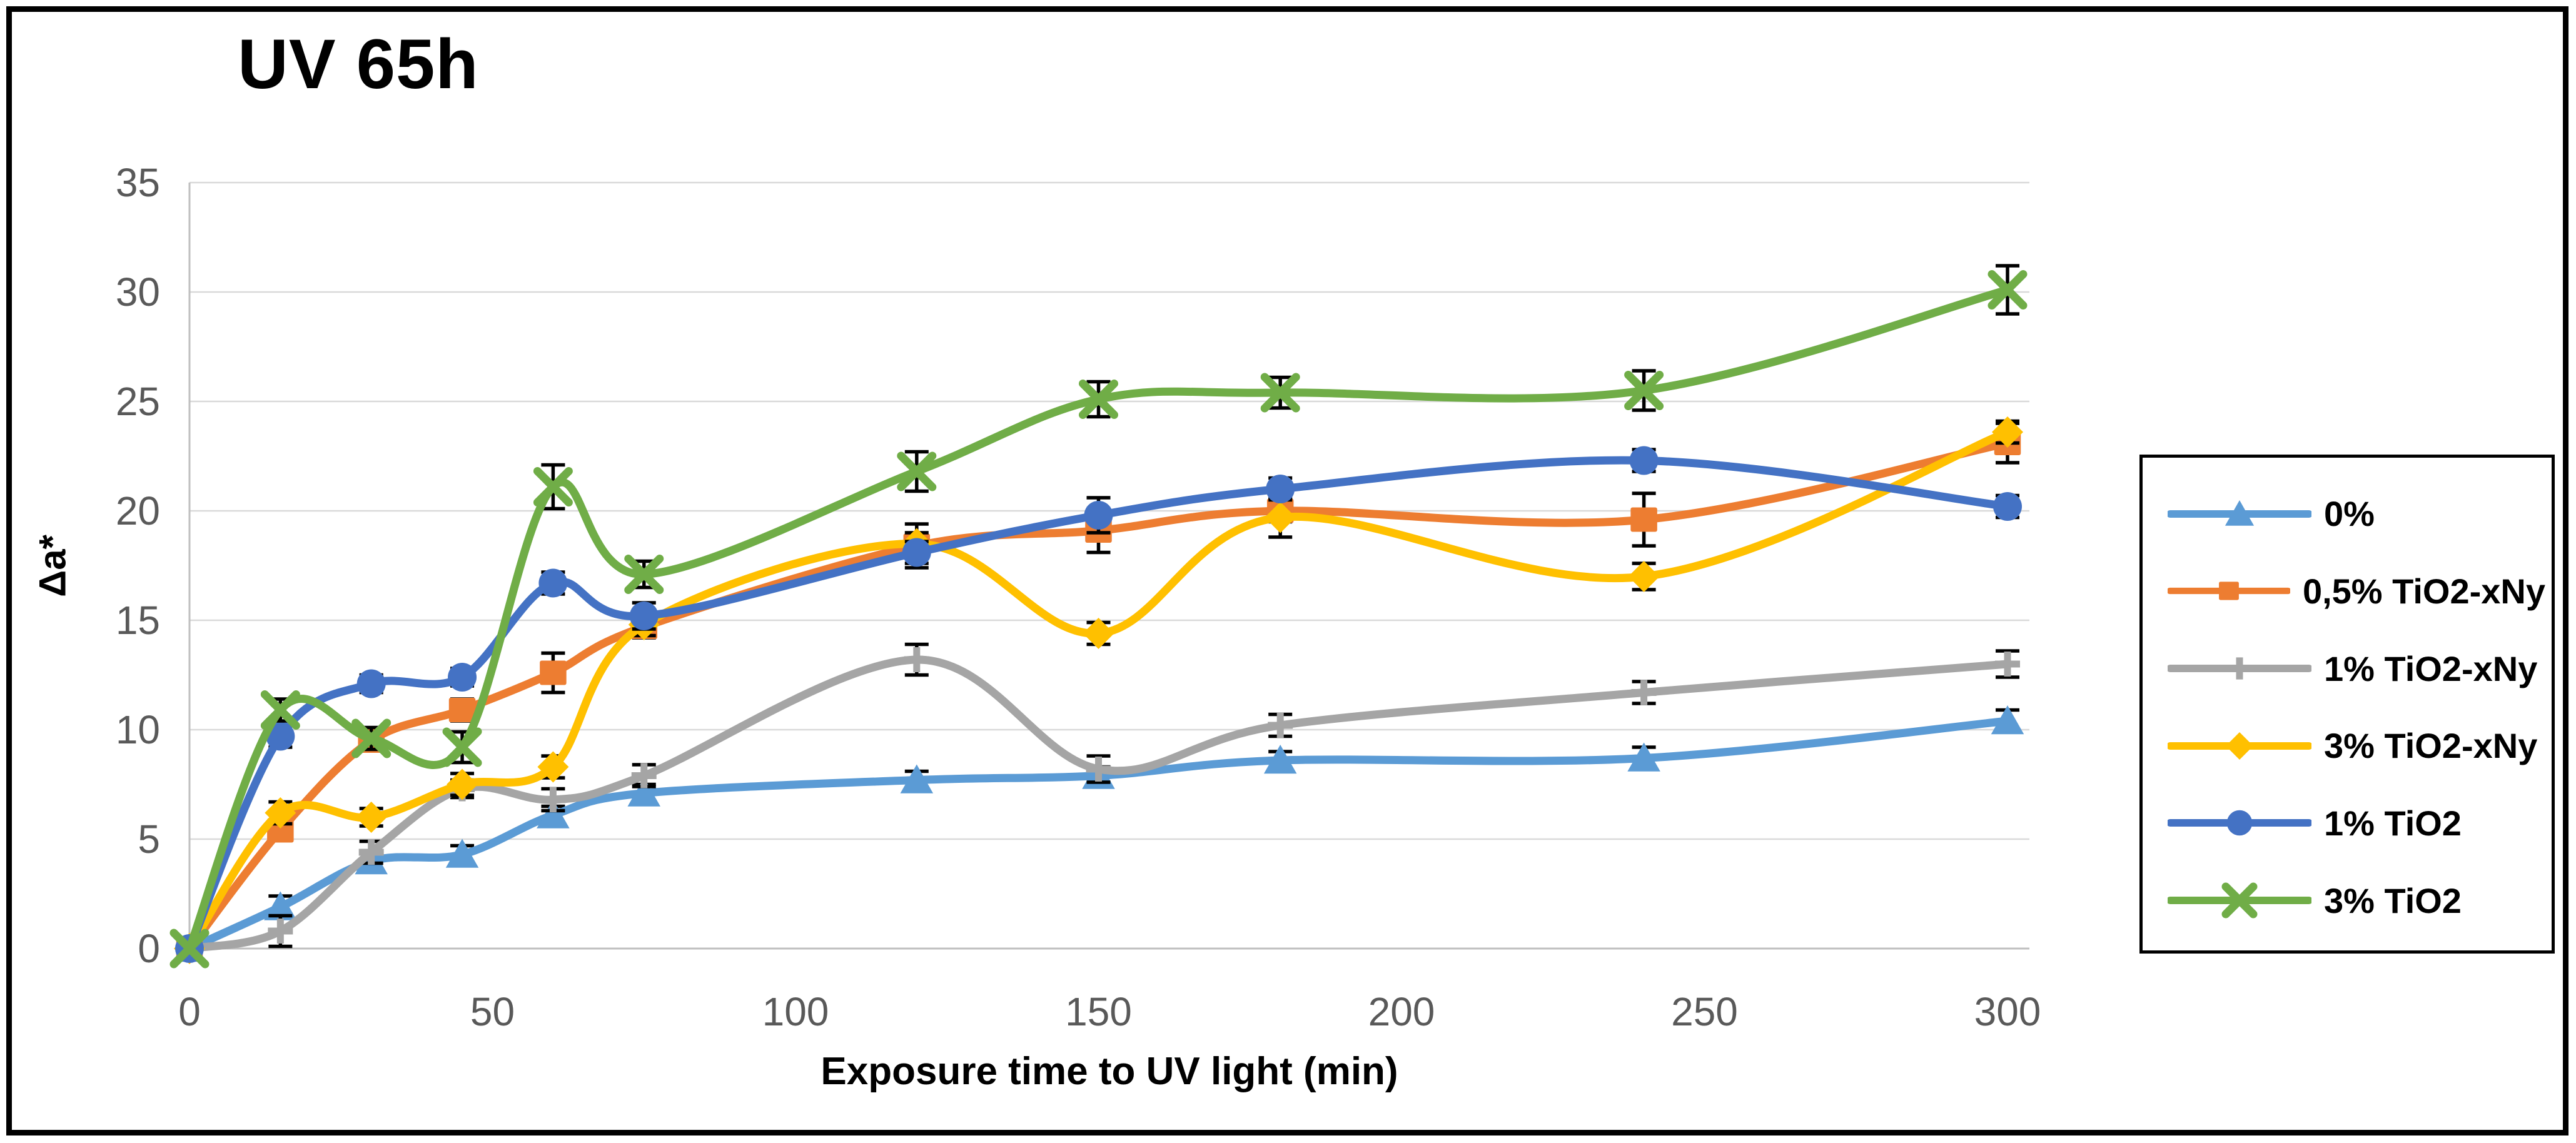 The image size is (2576, 1143). I want to click on legend-item-3-tio2: 3% TiO2, so click(2356, 900).